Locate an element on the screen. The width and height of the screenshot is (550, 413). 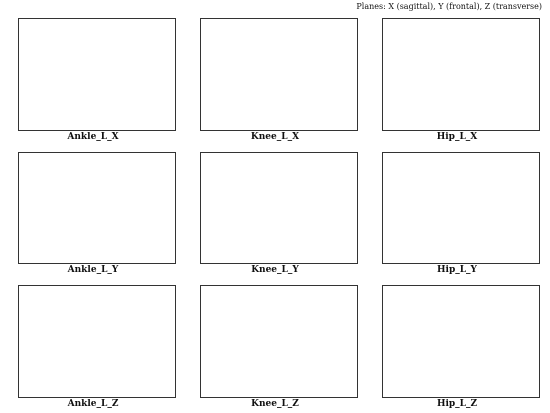
panel-title: Hip_L_Z is located at coordinates (457, 403).